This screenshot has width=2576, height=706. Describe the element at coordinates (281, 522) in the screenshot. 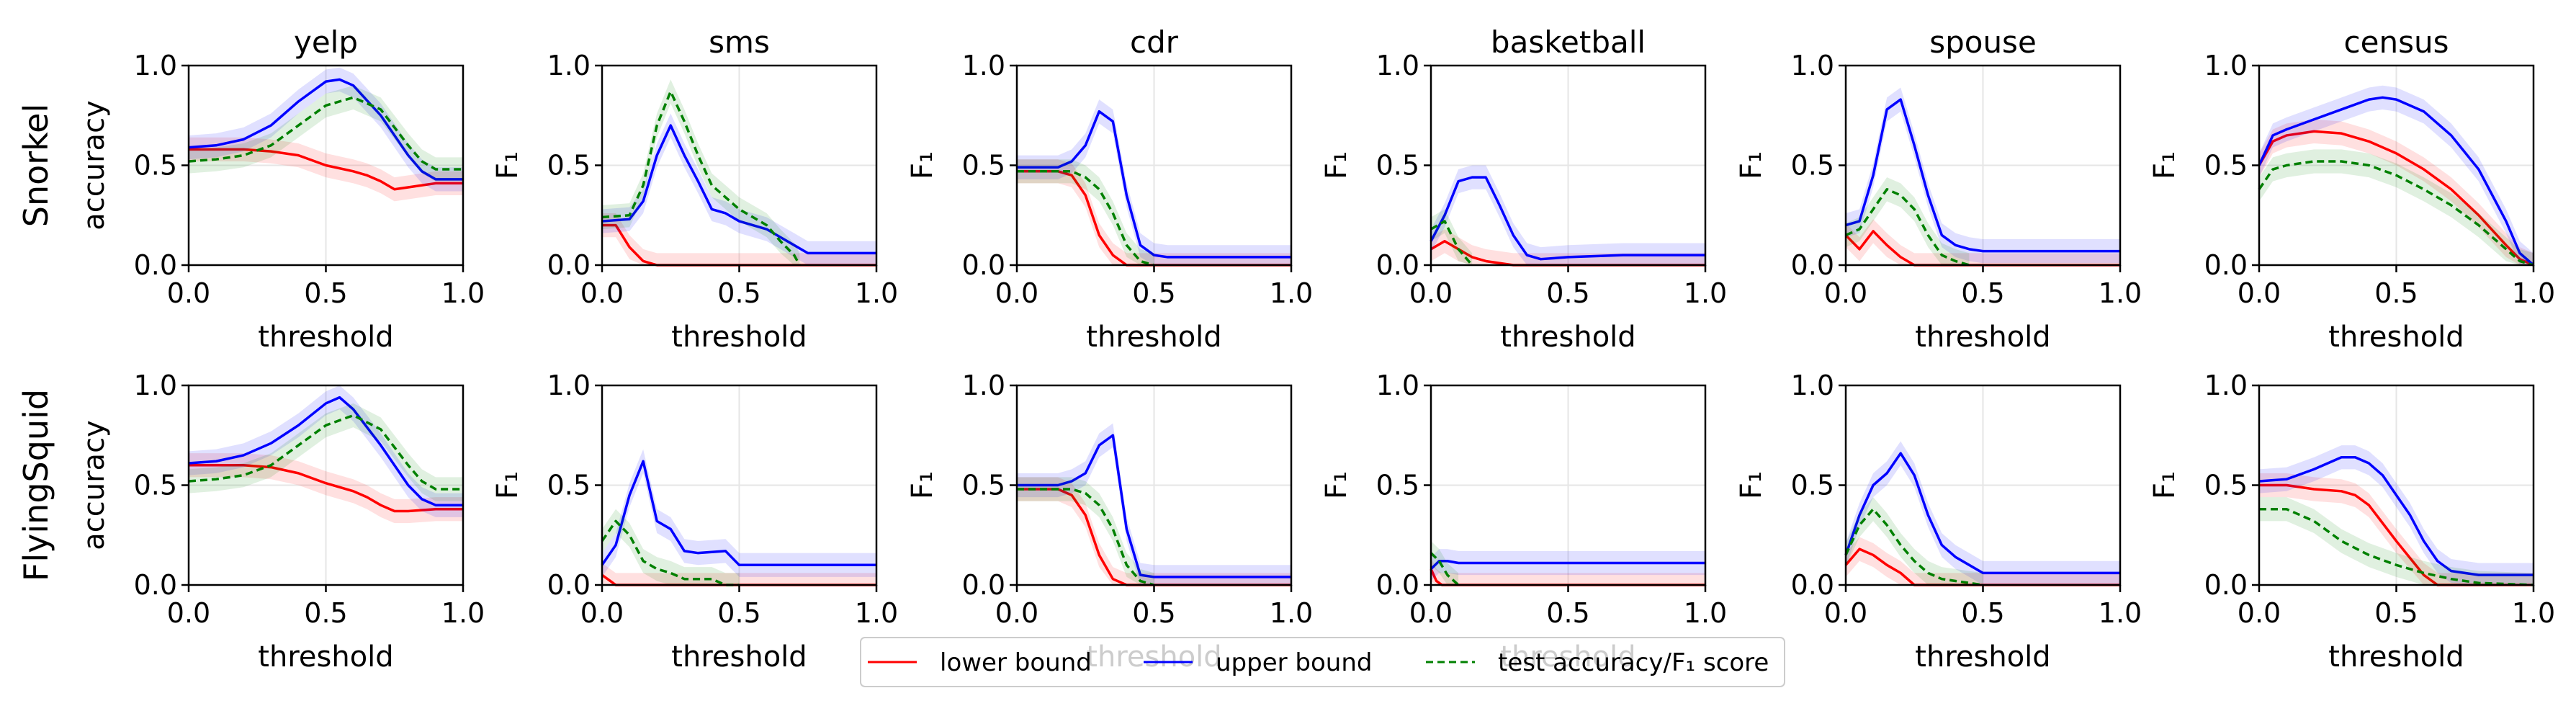

I see `chart-panel: 0.0 0.5 1.0 0.0 0.5 1.0 threshold accuracy` at that location.